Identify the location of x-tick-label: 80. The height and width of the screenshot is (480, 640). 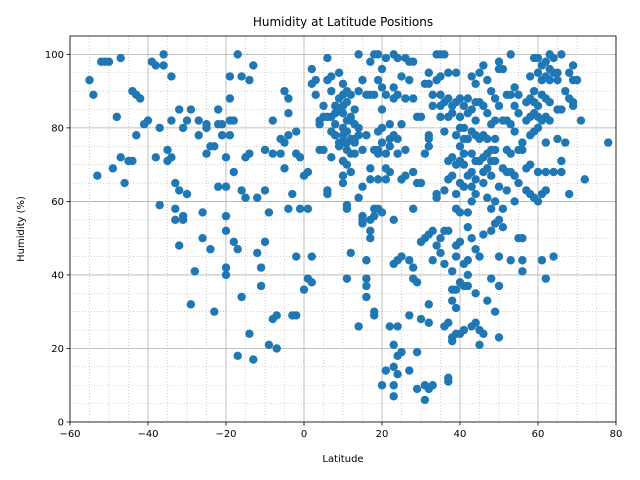
(616, 434).